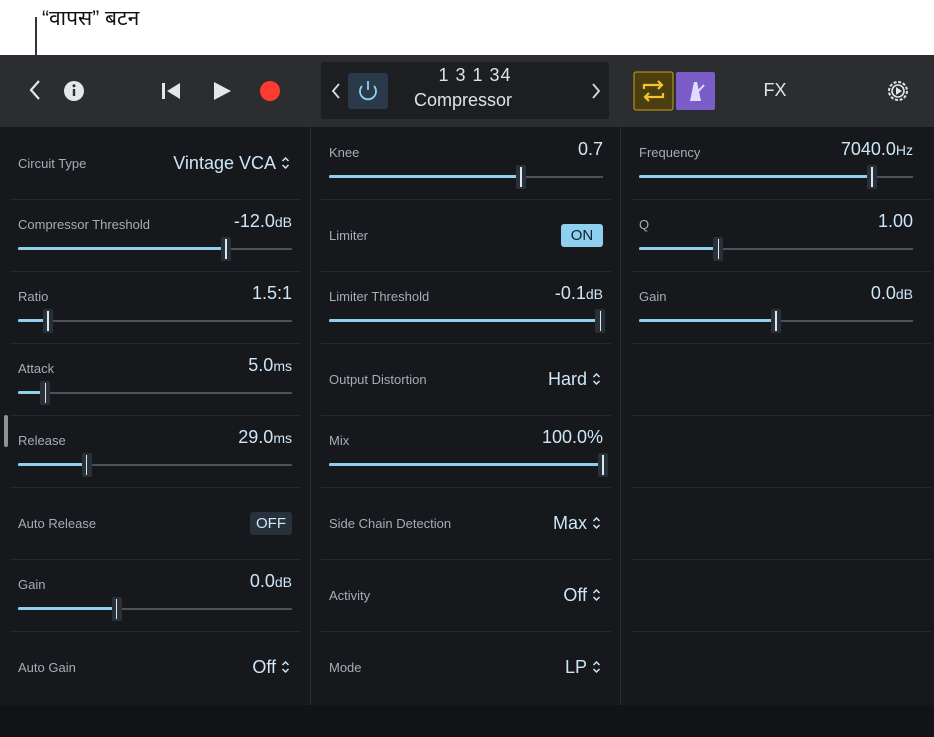 The width and height of the screenshot is (934, 737). Describe the element at coordinates (390, 523) in the screenshot. I see `control-label: Side Chain Detection` at that location.